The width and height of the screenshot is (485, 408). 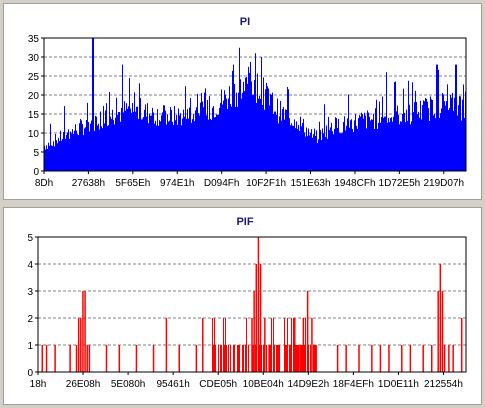 What do you see at coordinates (30, 292) in the screenshot?
I see `pif-y-tick-label: 3` at bounding box center [30, 292].